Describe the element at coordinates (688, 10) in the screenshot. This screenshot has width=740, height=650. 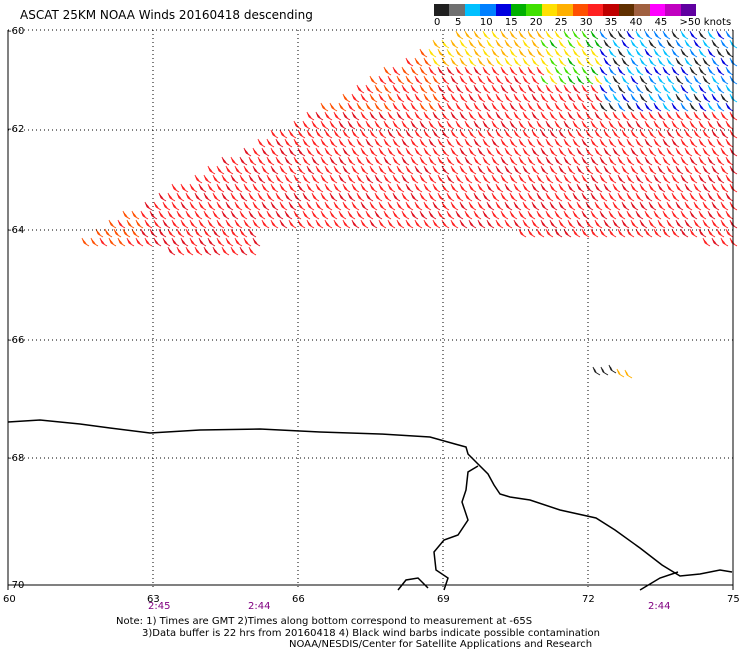
I see `legend-swatch` at that location.